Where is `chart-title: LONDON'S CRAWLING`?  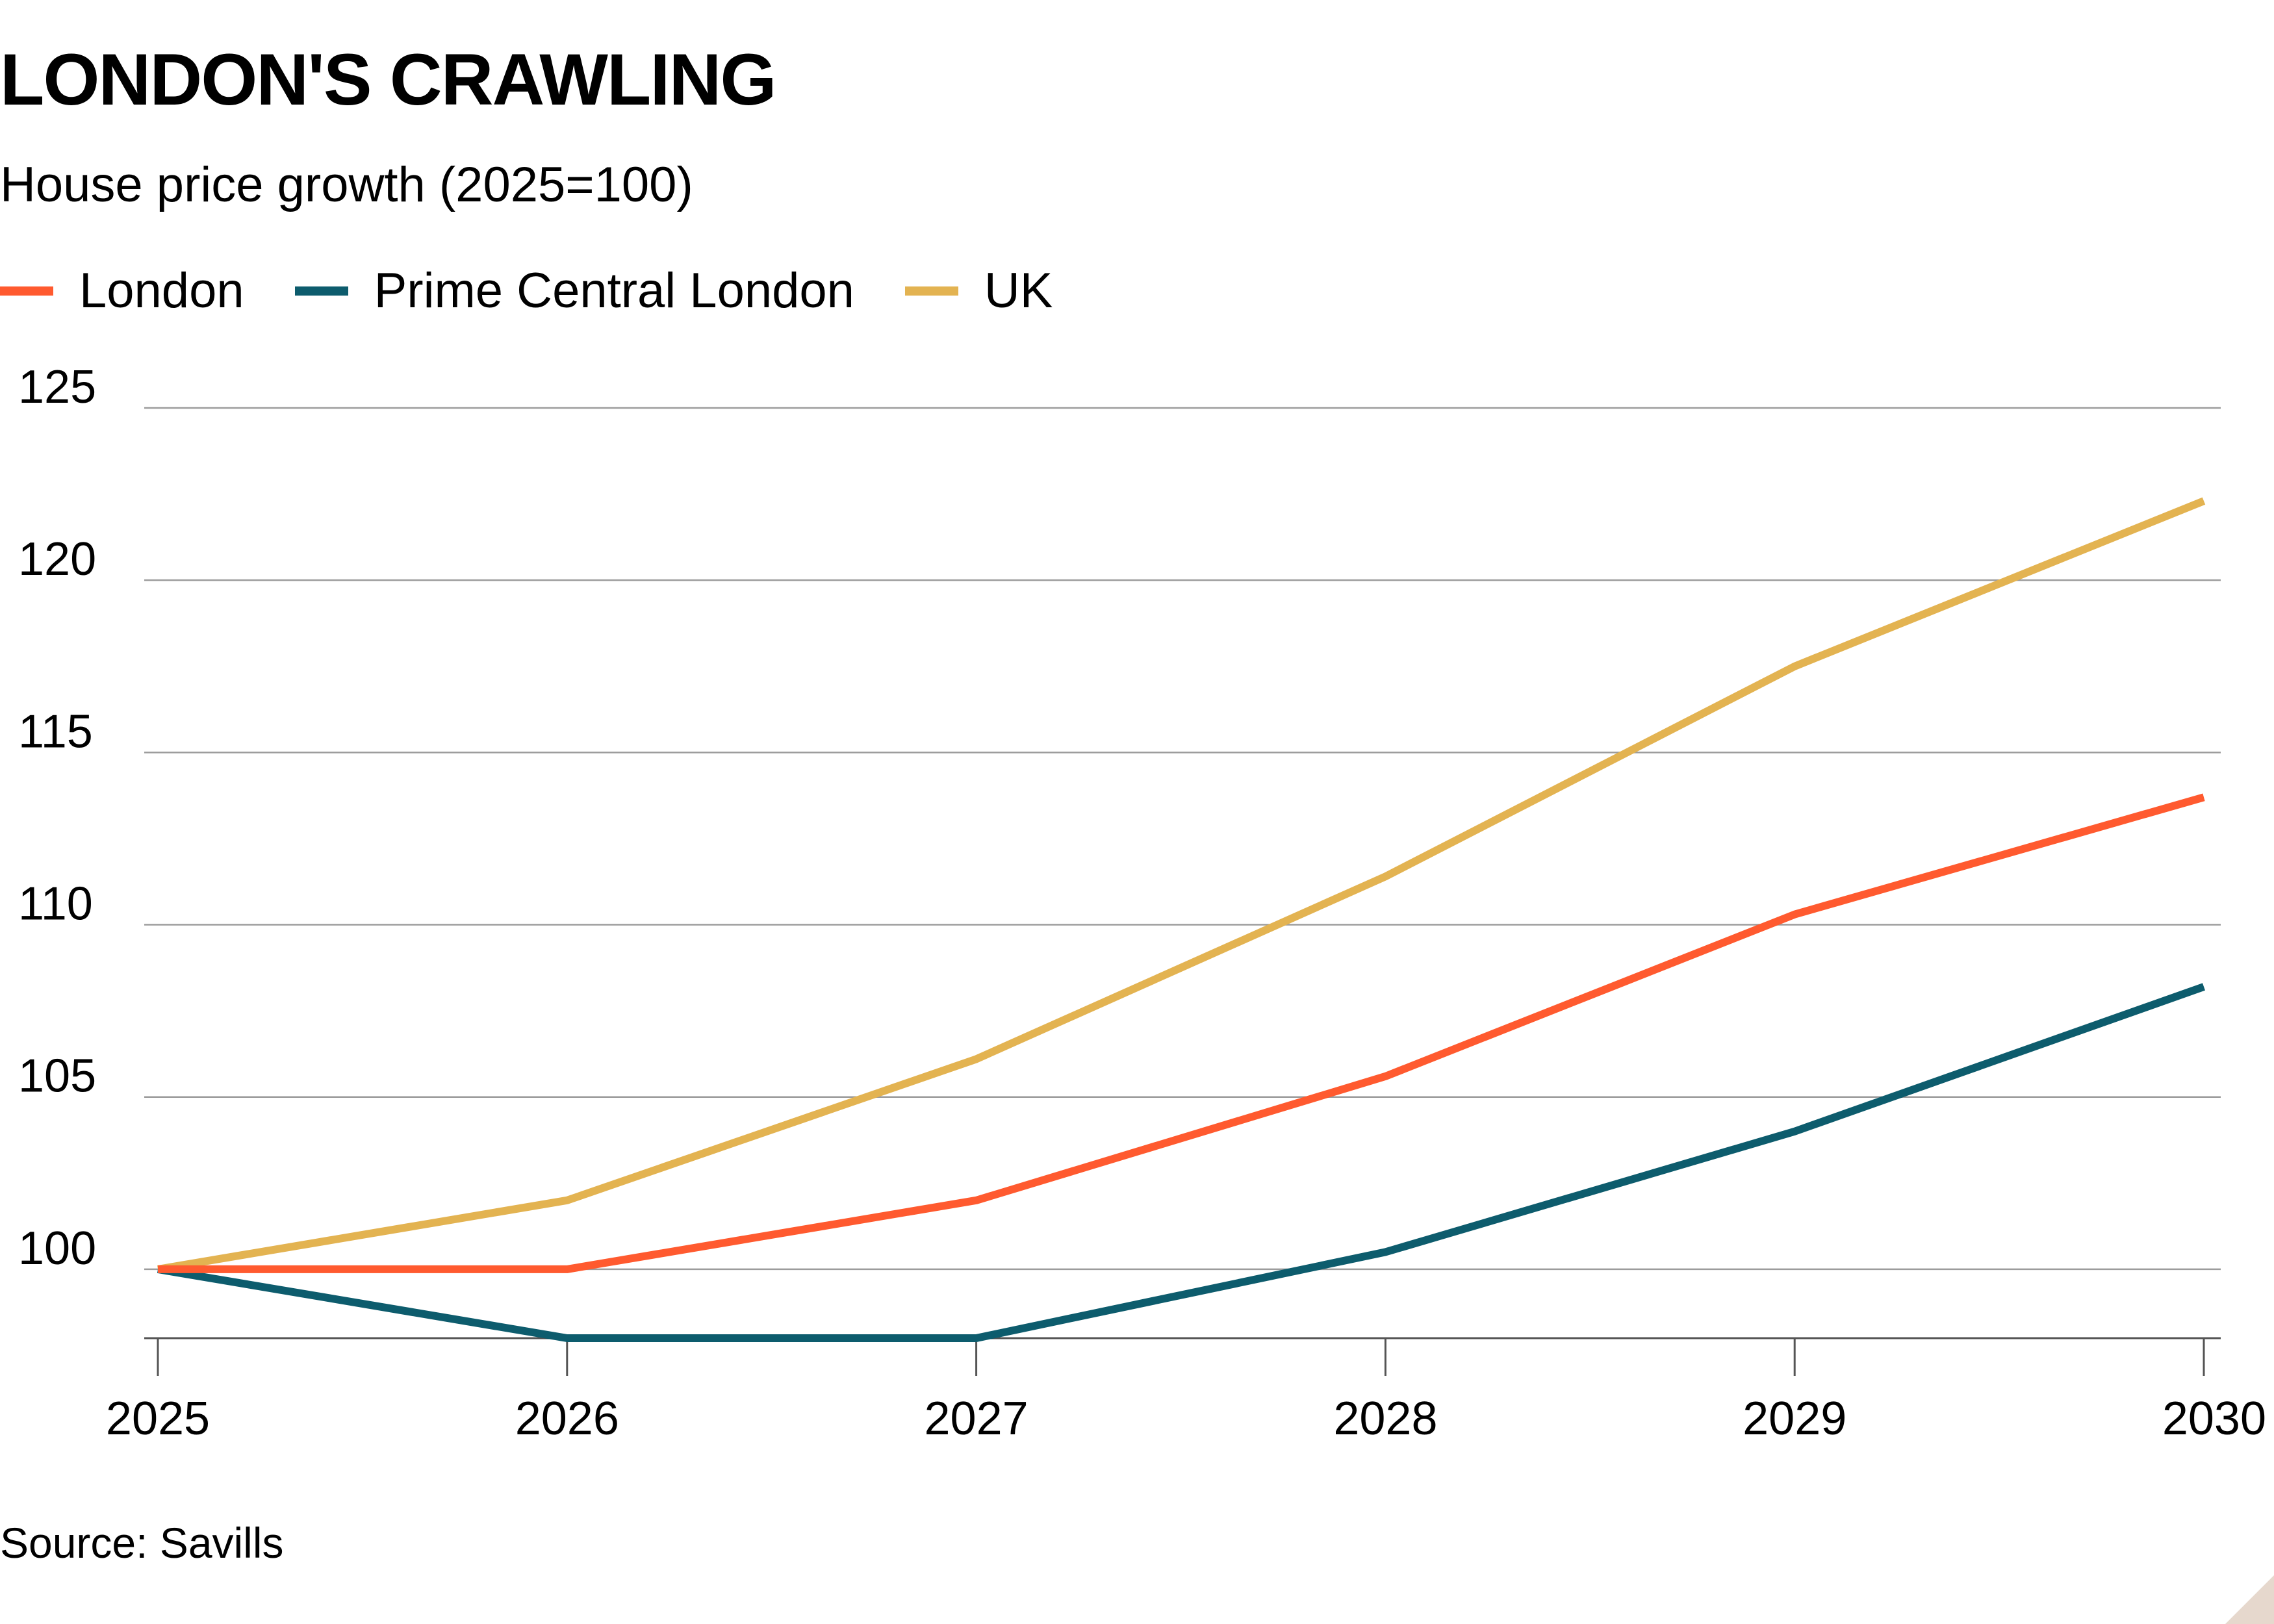
chart-title: LONDON'S CRAWLING is located at coordinates (388, 79).